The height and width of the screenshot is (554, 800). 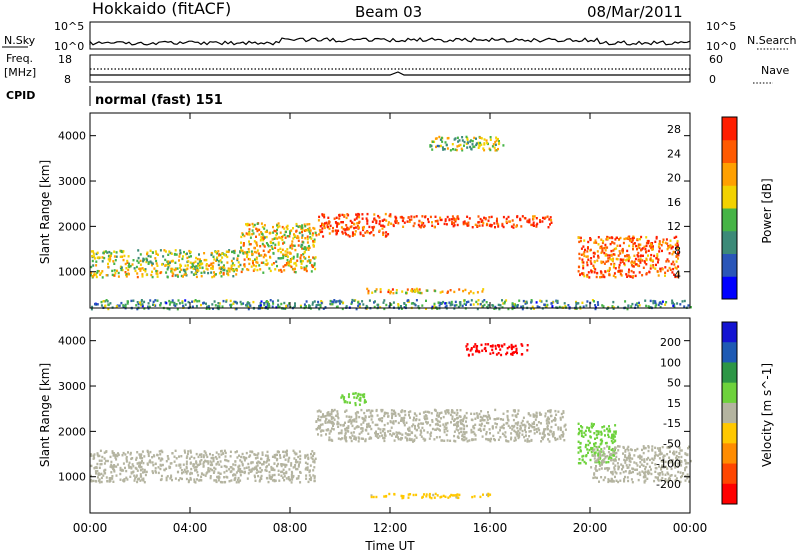 I want to click on nsky-tick-low: 10^0, so click(x=69, y=46).